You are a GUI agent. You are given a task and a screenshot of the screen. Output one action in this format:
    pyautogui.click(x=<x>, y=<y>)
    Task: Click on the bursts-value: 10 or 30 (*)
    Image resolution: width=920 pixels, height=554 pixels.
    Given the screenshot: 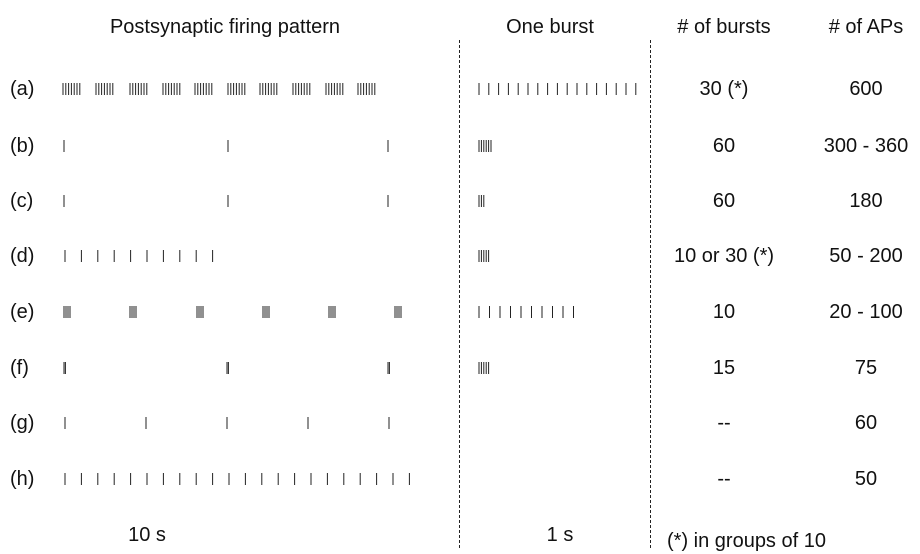 What is the action you would take?
    pyautogui.click(x=724, y=256)
    